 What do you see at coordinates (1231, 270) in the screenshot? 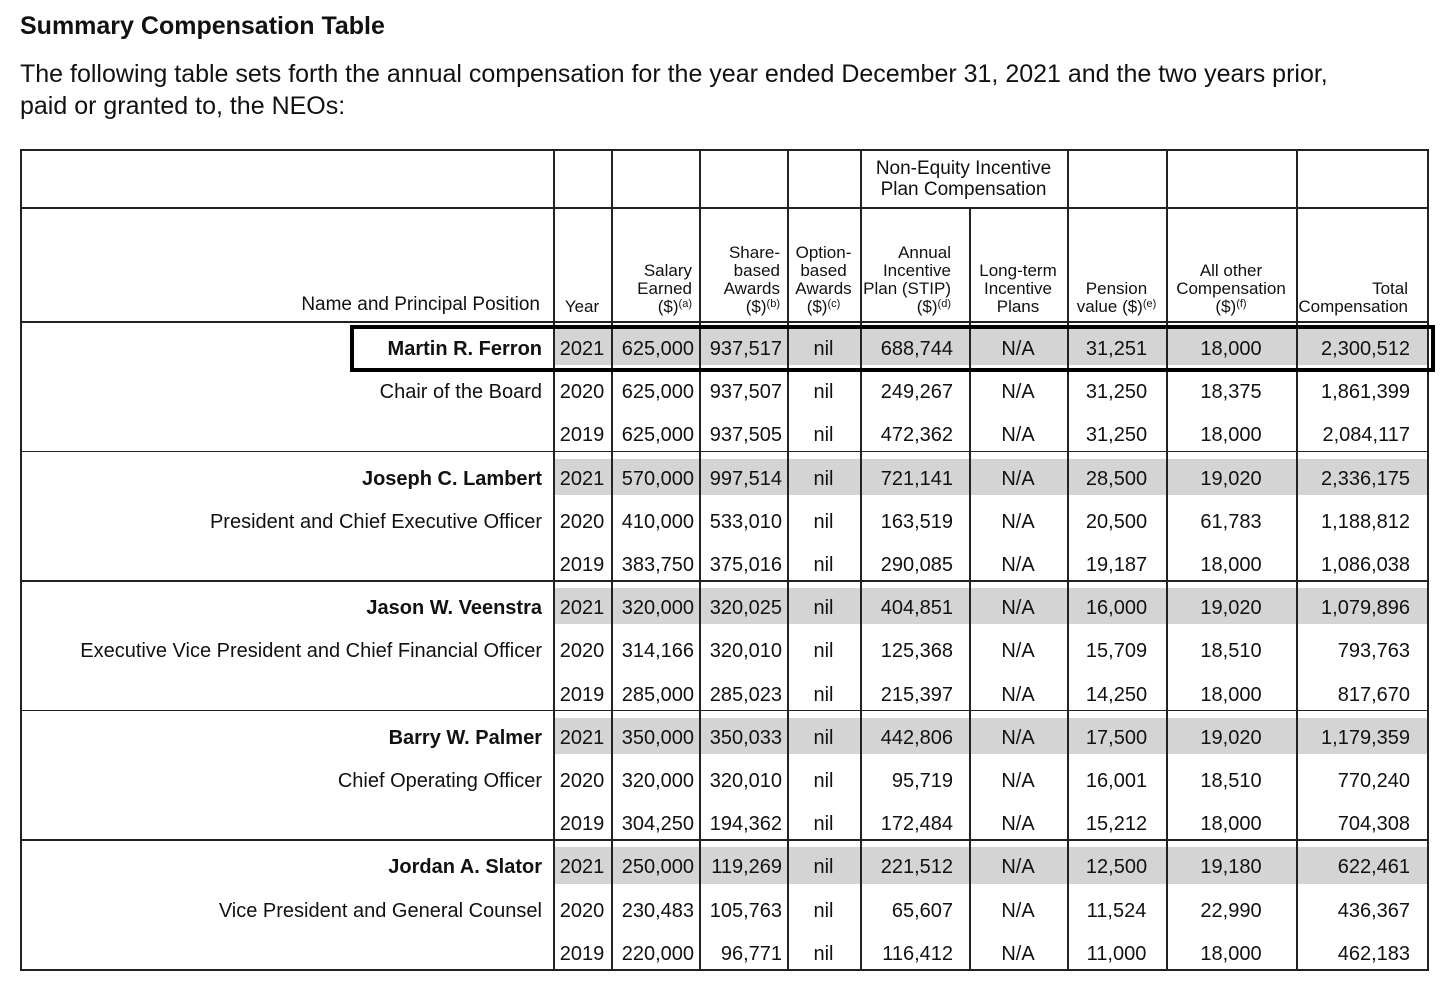
I see `header-text: All other` at bounding box center [1231, 270].